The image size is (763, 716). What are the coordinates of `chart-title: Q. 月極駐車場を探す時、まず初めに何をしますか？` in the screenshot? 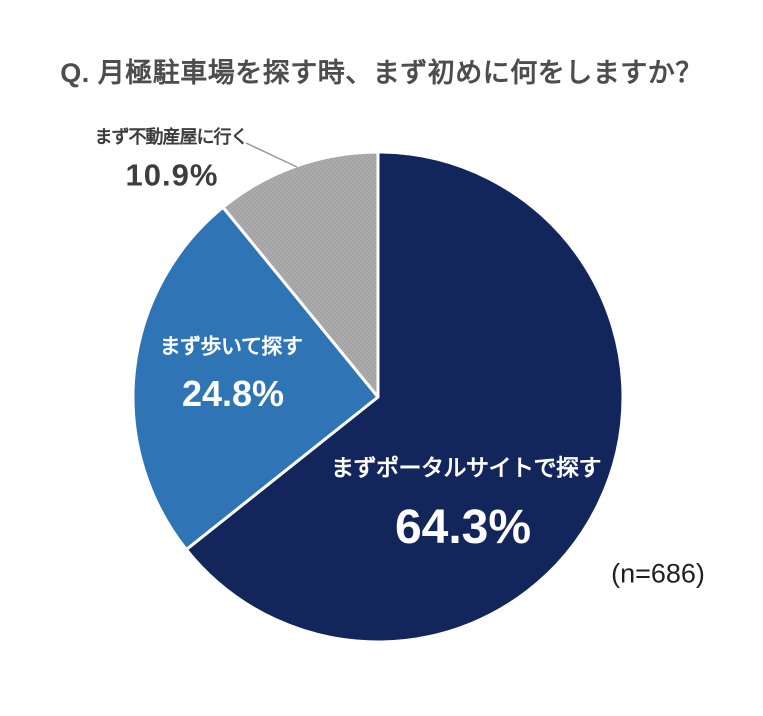 It's located at (381, 73).